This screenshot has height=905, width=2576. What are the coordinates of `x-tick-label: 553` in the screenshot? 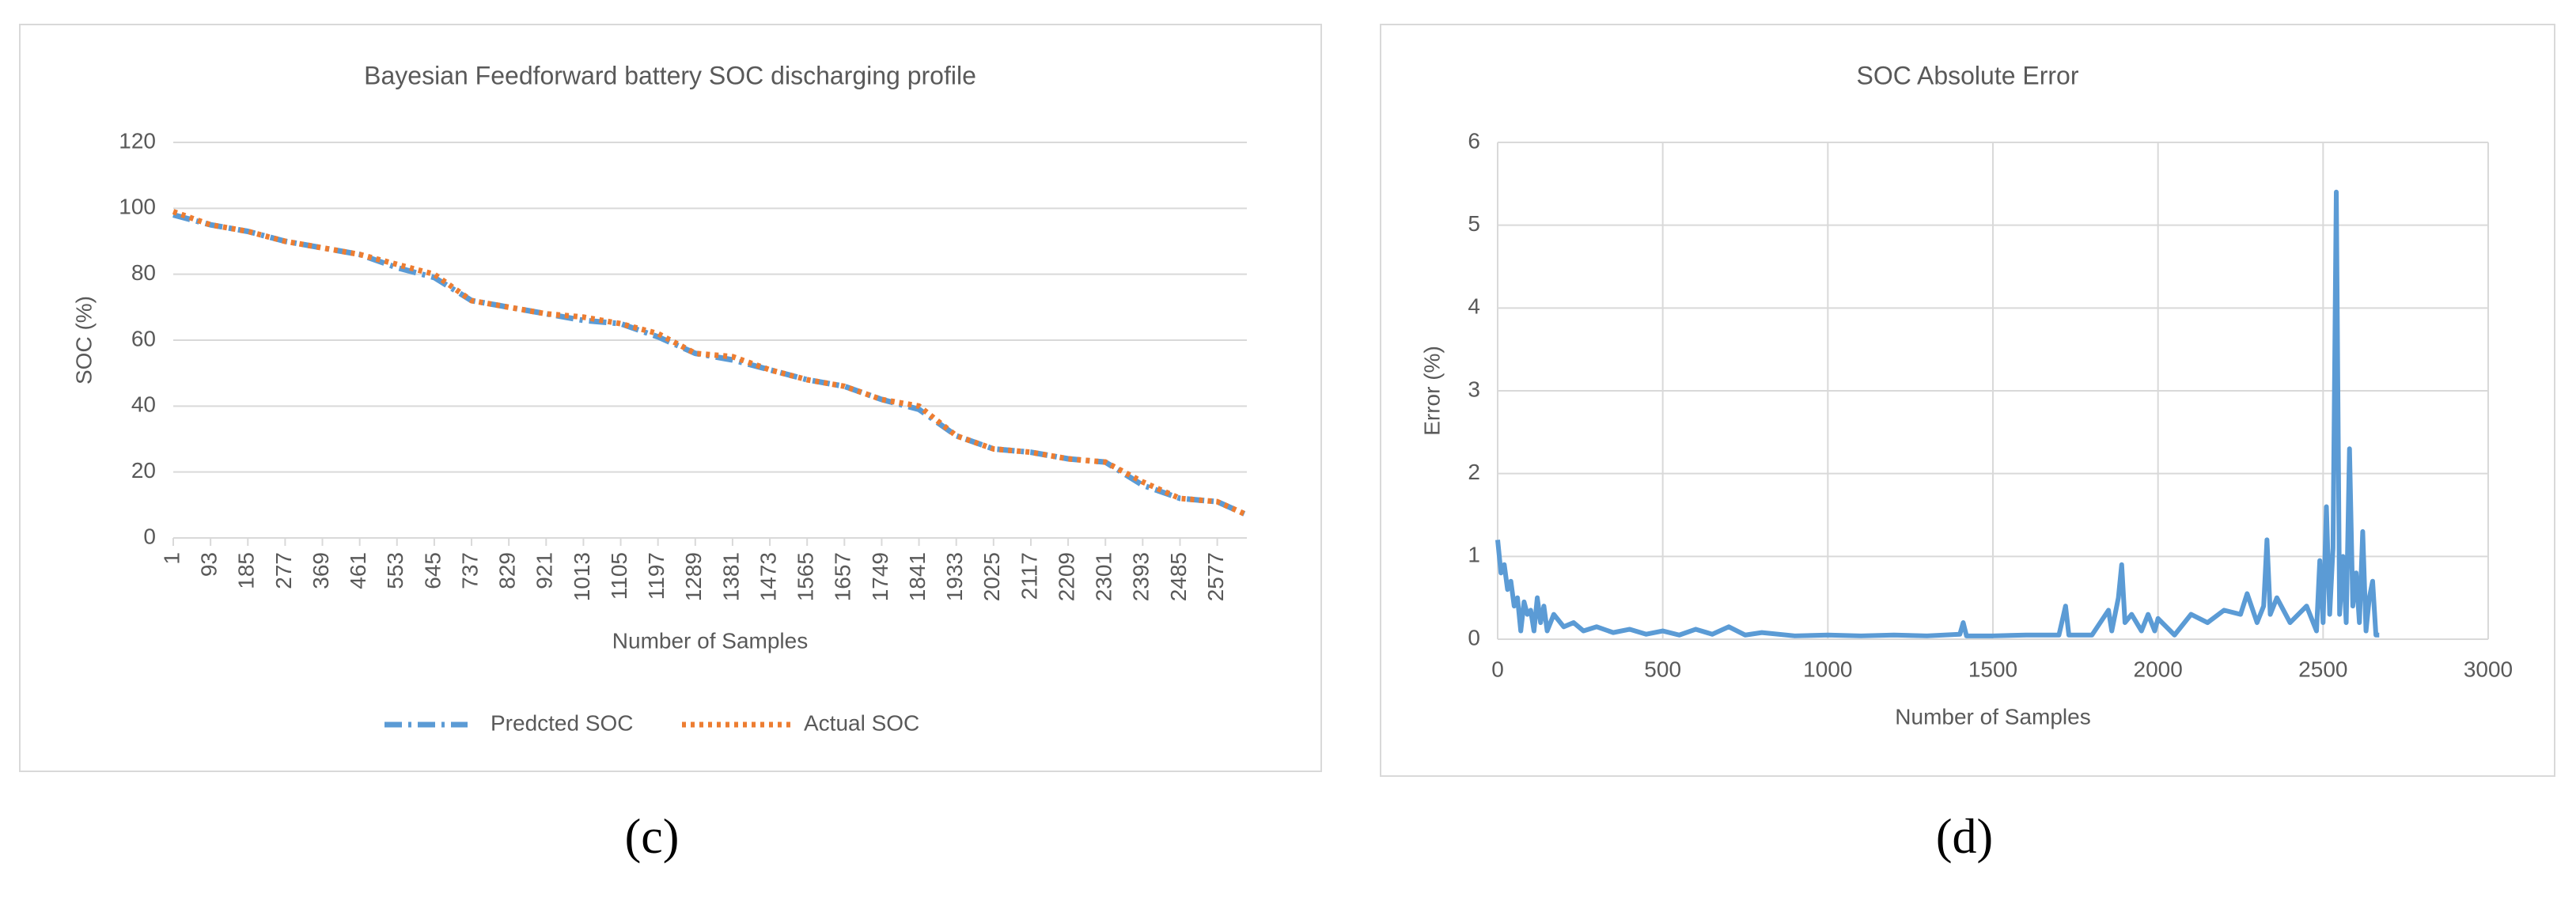 It's located at (395, 570).